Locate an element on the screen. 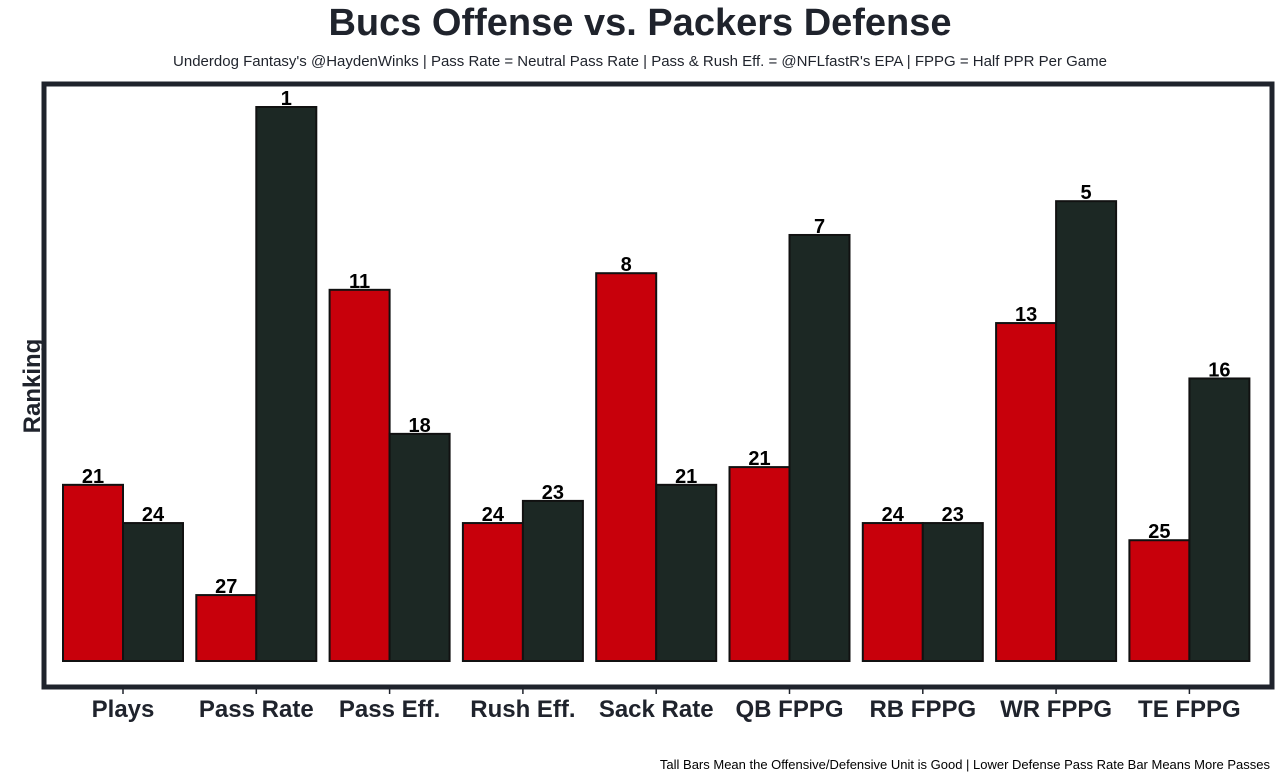 The image size is (1280, 783). bar-offense-wr-fppg is located at coordinates (1026, 492).